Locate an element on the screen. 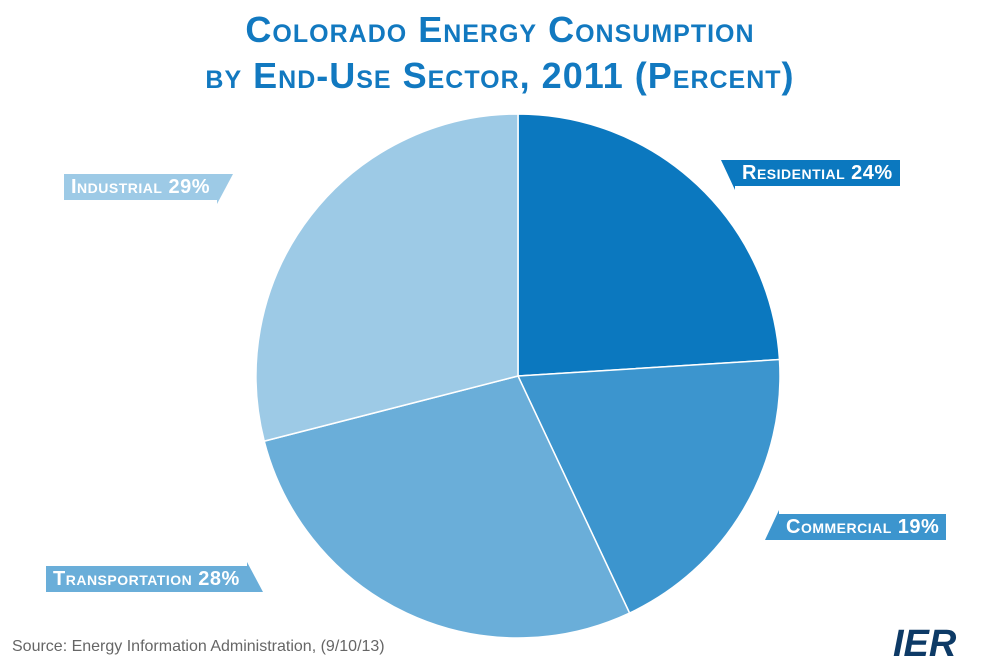  ier-logo-text: IER is located at coordinates (925, 642).